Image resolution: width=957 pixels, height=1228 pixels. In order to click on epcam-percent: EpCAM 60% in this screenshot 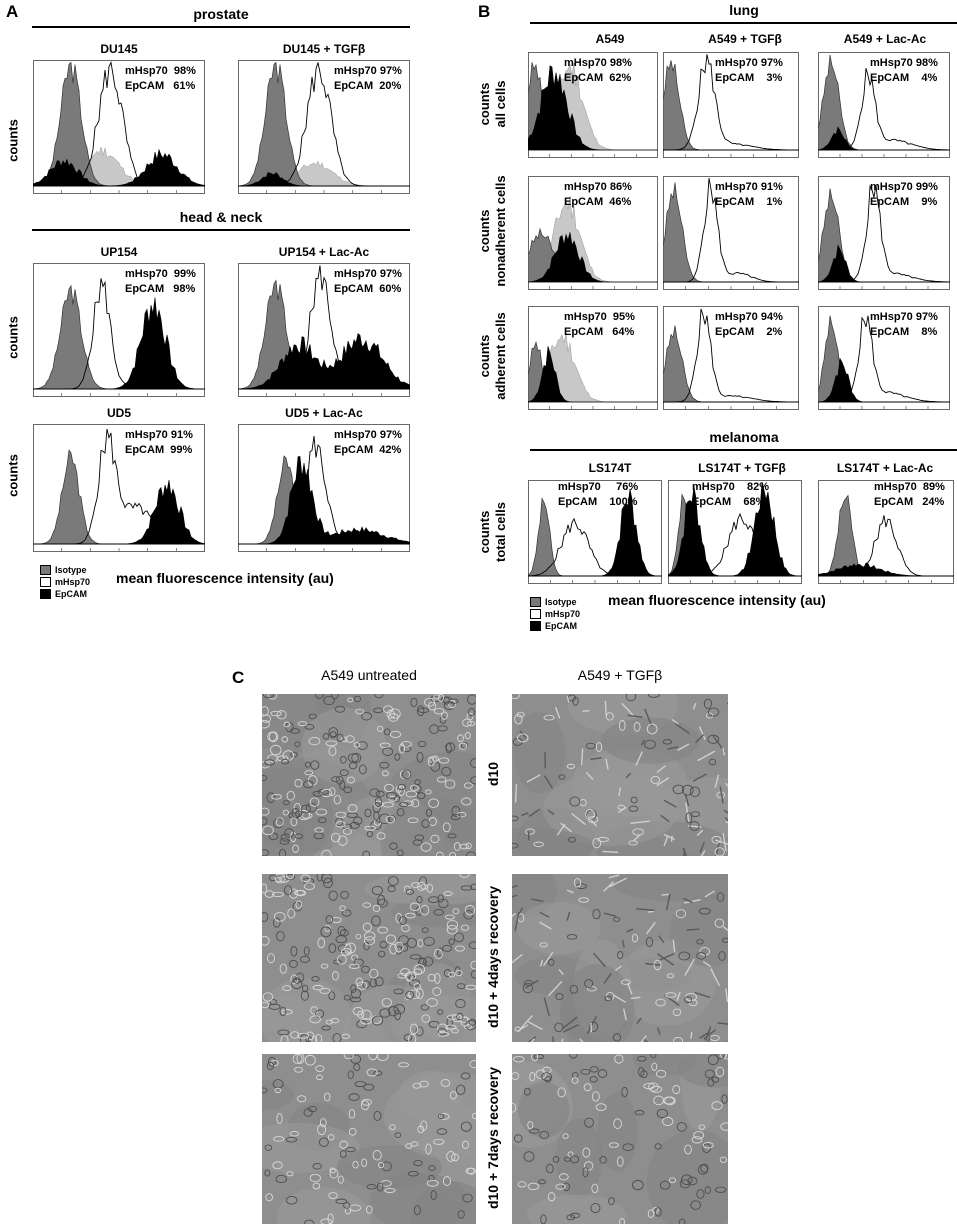, I will do `click(368, 289)`.